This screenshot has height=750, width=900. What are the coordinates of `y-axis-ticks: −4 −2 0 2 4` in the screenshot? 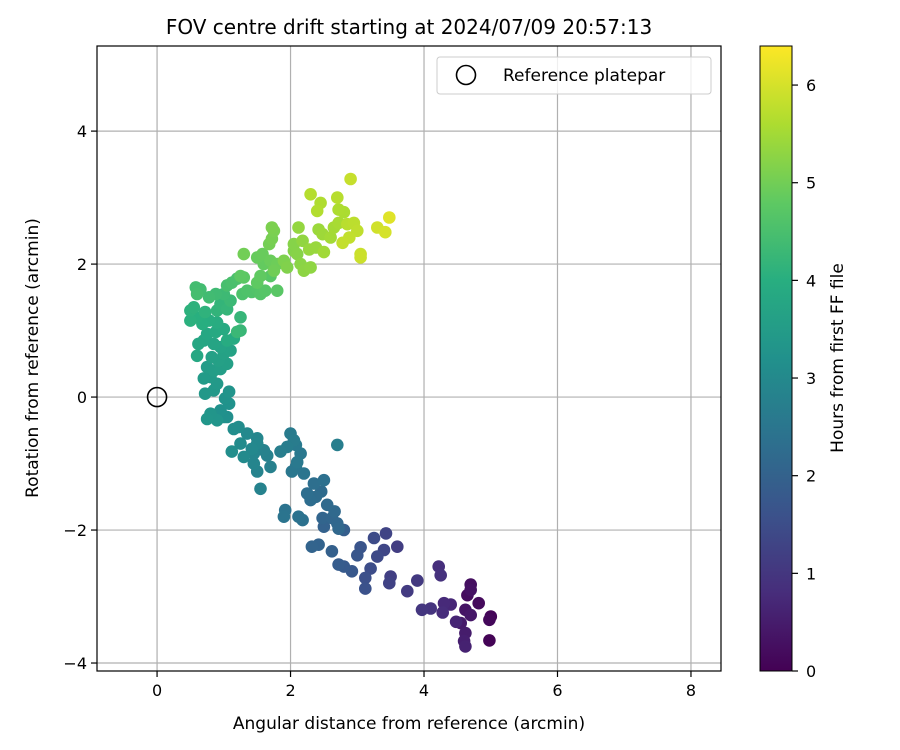 It's located at (80, 397).